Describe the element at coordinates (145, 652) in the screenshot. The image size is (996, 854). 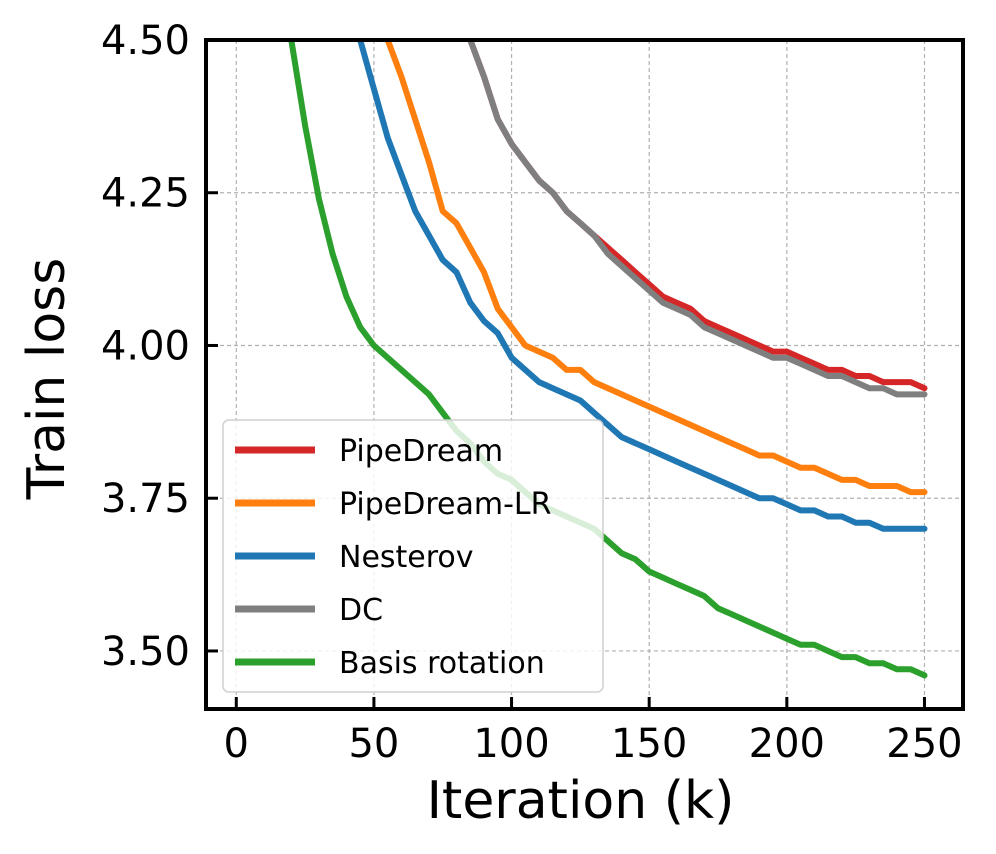
I see `y-tick-label-0: 3.50` at that location.